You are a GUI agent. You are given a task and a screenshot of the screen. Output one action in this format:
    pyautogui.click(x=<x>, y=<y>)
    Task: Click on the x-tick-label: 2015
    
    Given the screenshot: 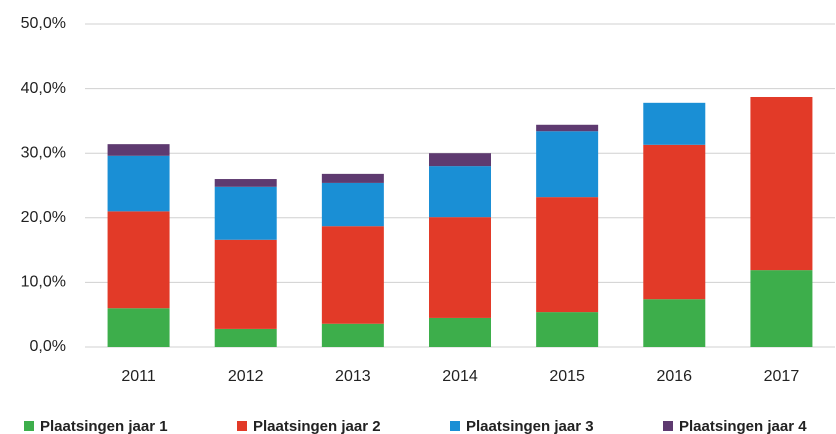 What is the action you would take?
    pyautogui.click(x=567, y=376)
    